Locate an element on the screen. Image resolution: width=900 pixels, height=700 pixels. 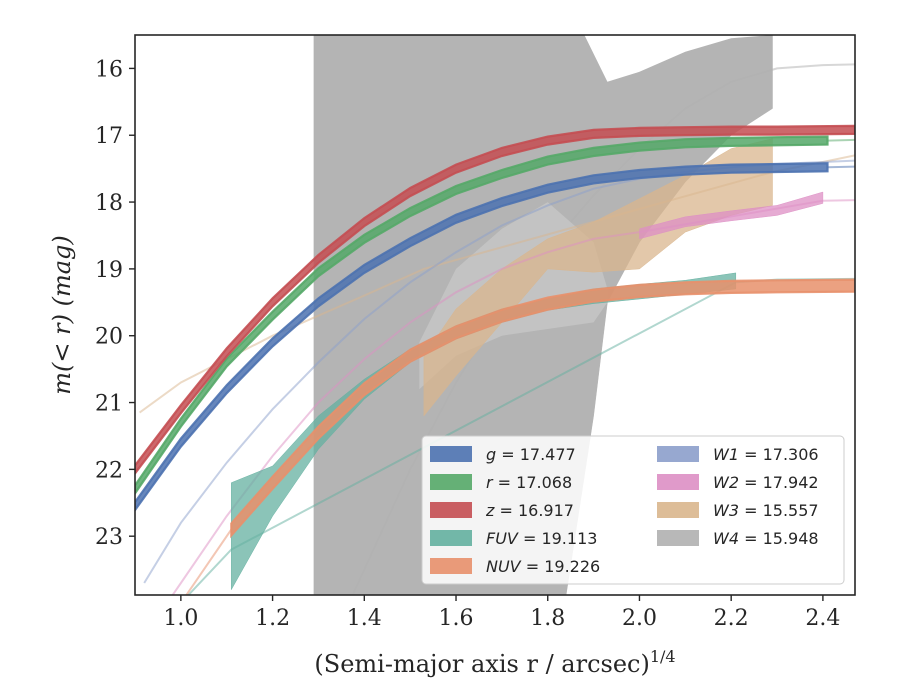
series-w2-band is located at coordinates (731, 215).